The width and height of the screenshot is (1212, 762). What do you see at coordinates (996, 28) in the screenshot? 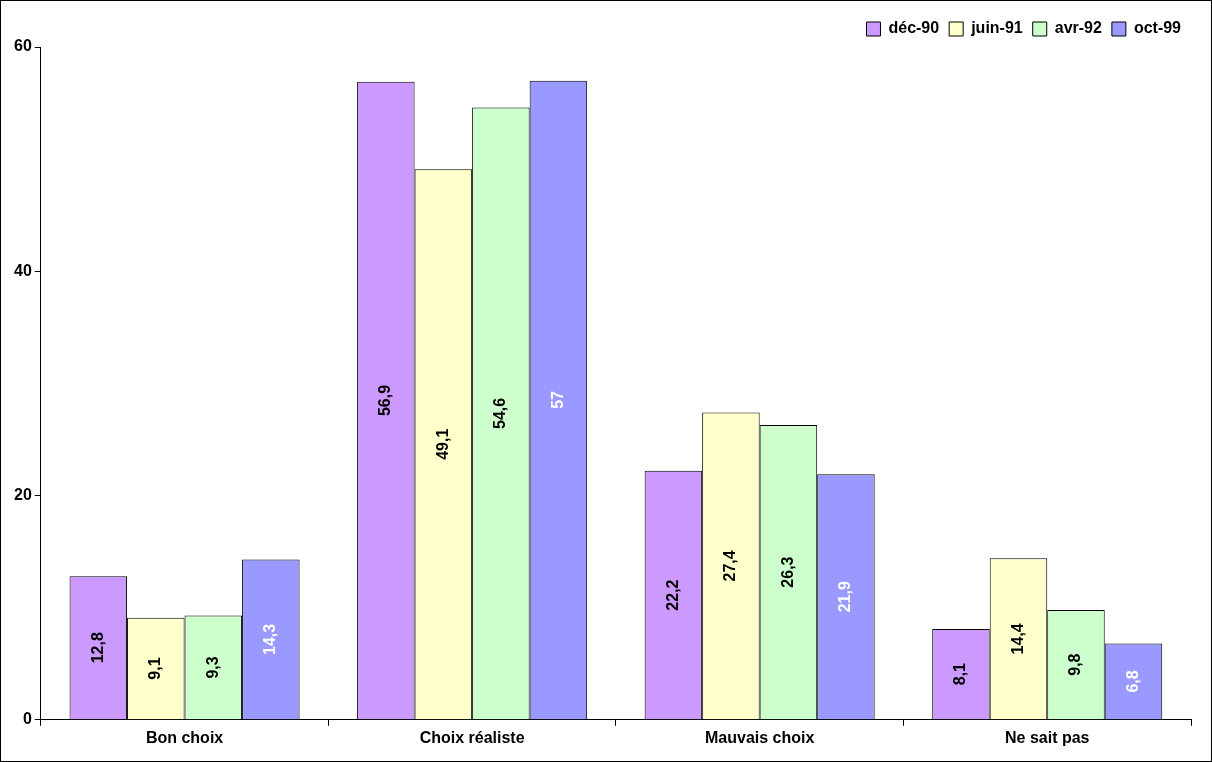
I see `legend-label: juin-91` at bounding box center [996, 28].